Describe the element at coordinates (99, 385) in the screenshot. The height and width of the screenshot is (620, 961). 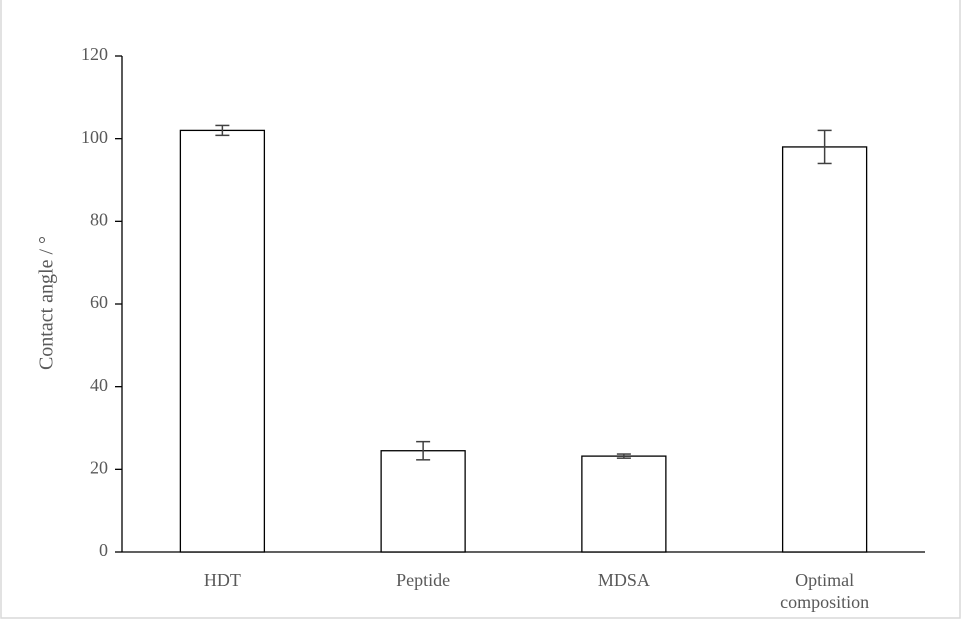
I see `y-tick-label: 40` at that location.